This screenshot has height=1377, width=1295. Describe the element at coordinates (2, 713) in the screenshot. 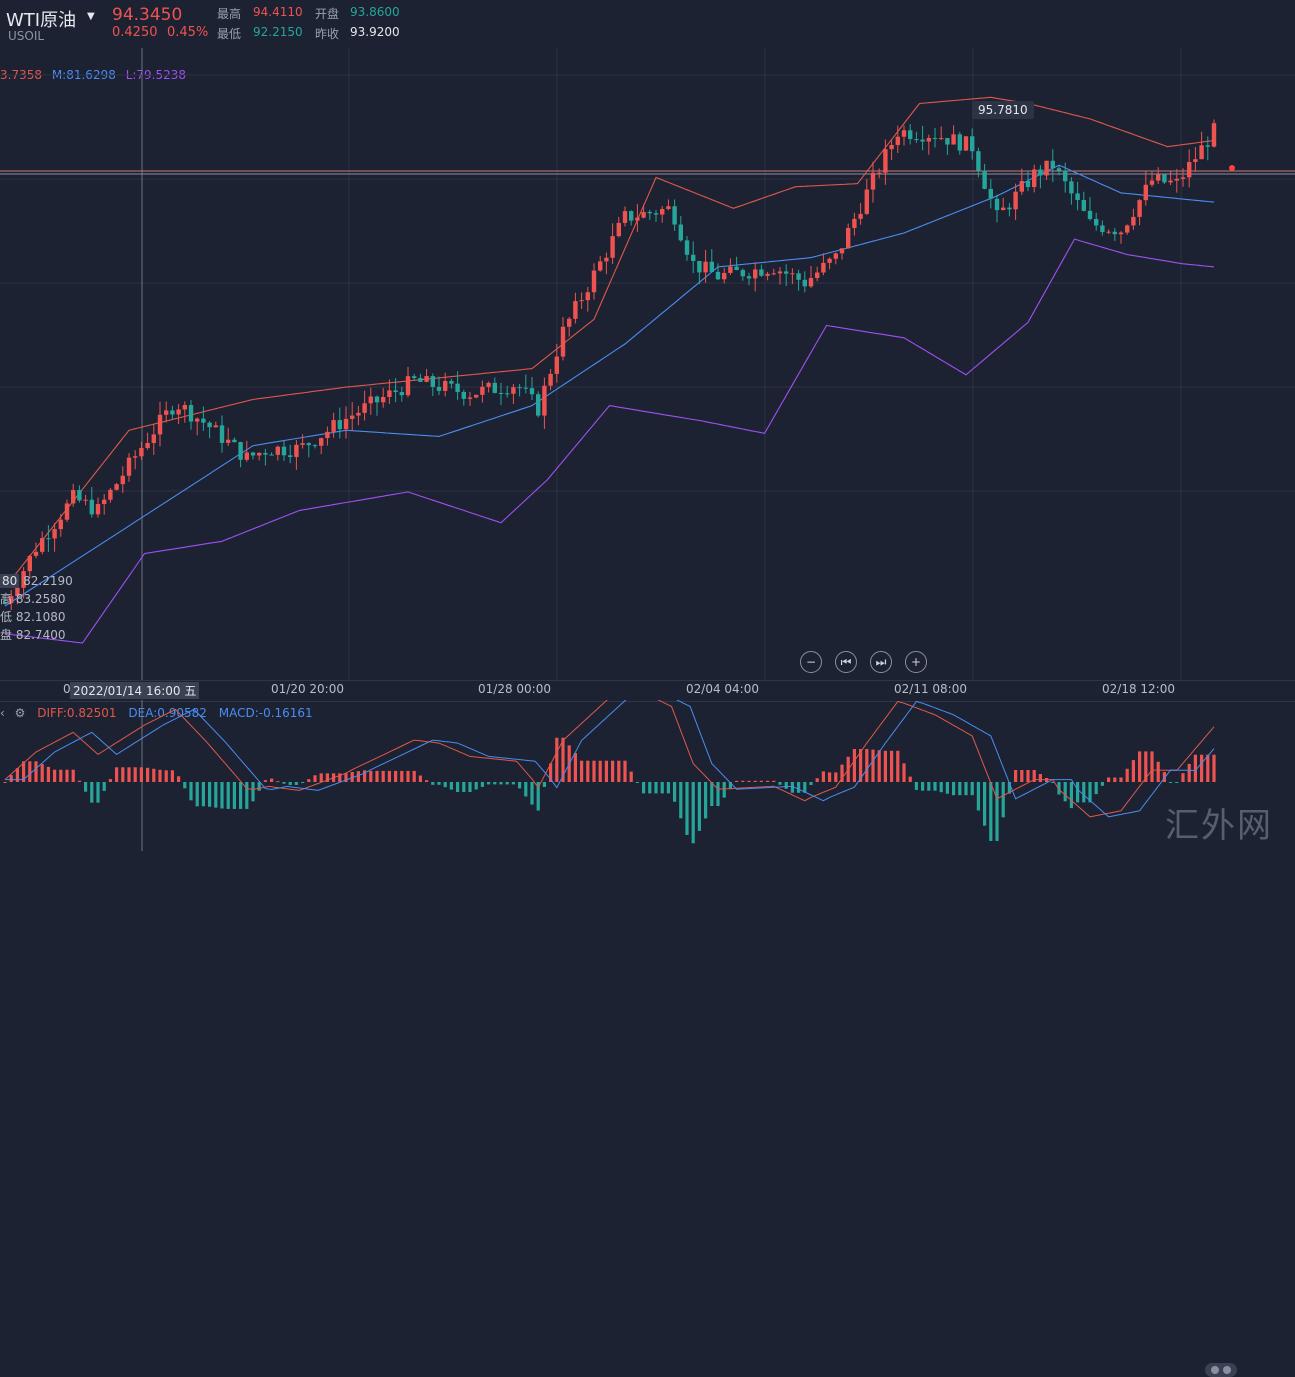

I see `chevron-left-icon: ‹` at that location.